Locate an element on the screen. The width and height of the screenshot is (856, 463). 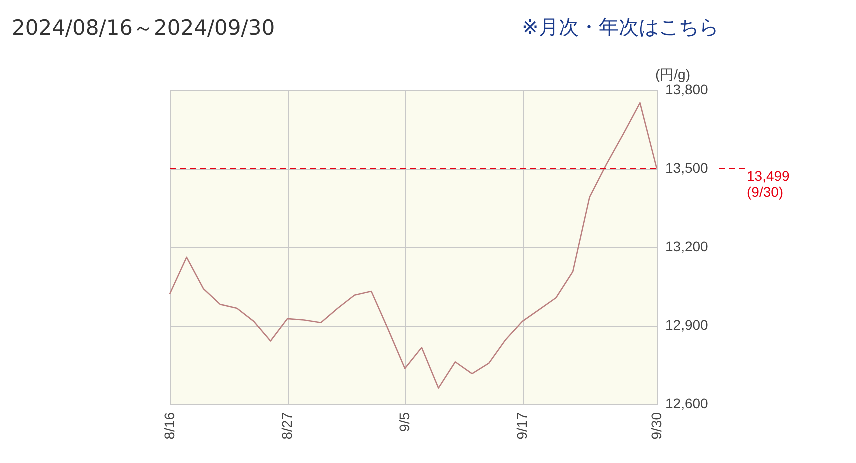
y-tick-label: 12,900 is located at coordinates (687, 325).